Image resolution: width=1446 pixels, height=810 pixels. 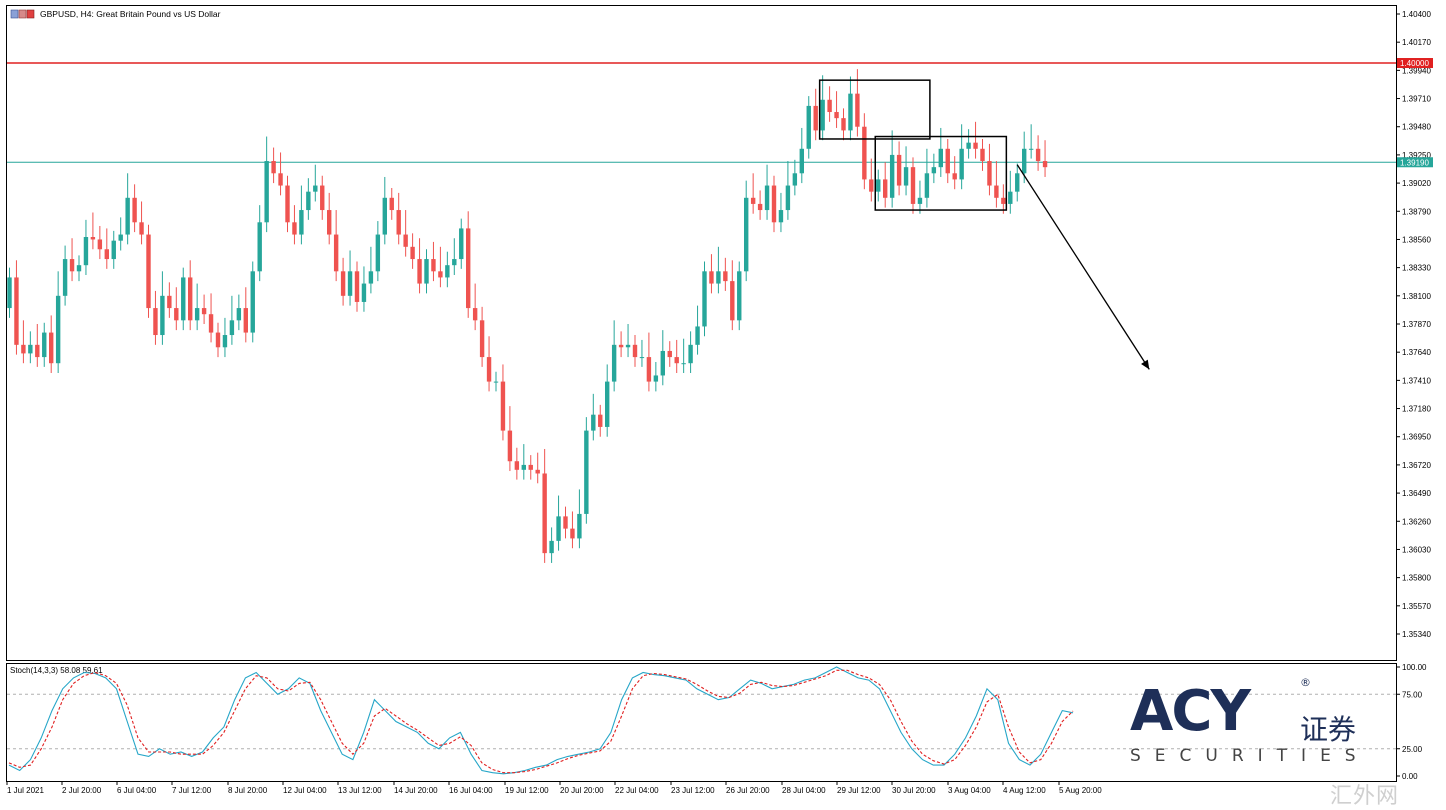 I want to click on time-tick-label: 14 Jul 20:00, so click(x=416, y=790).